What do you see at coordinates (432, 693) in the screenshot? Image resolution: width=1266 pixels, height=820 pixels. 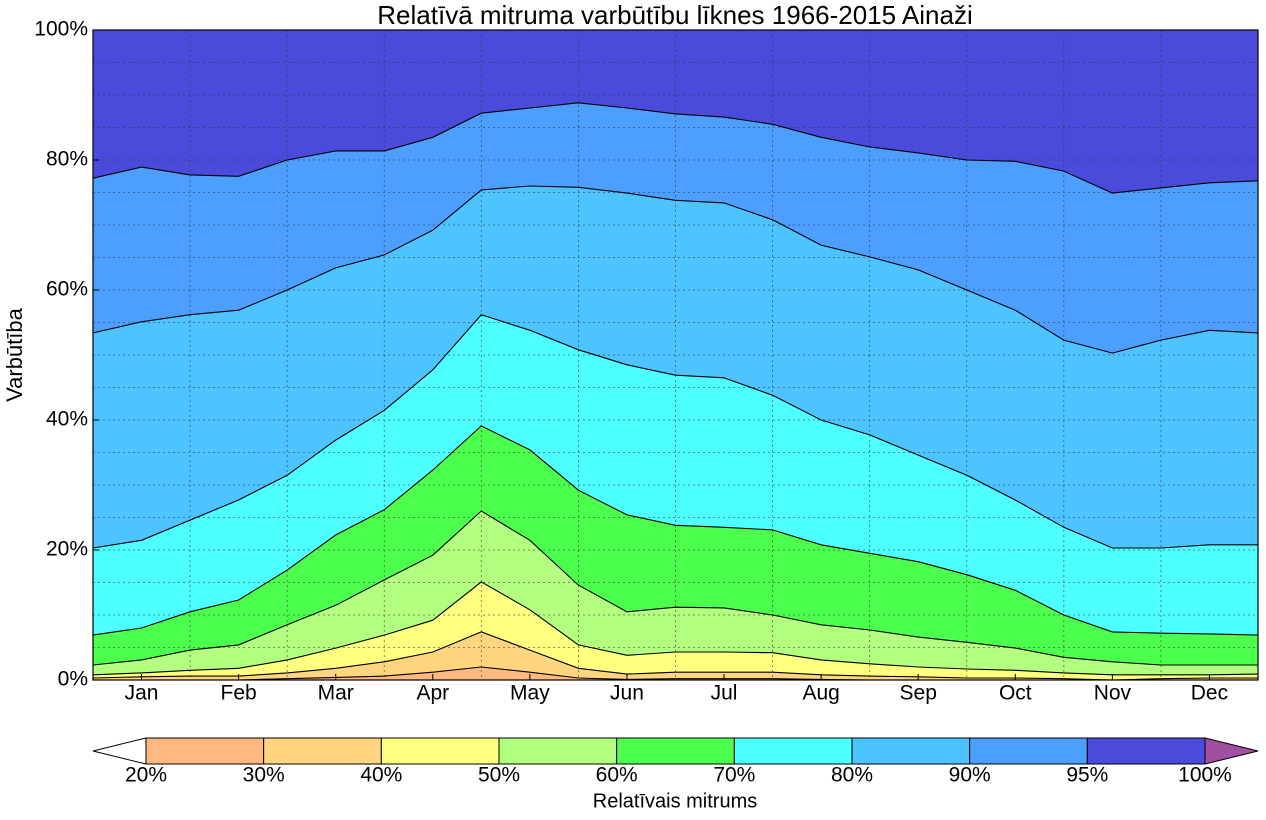 I see `x-tick-label: Apr` at bounding box center [432, 693].